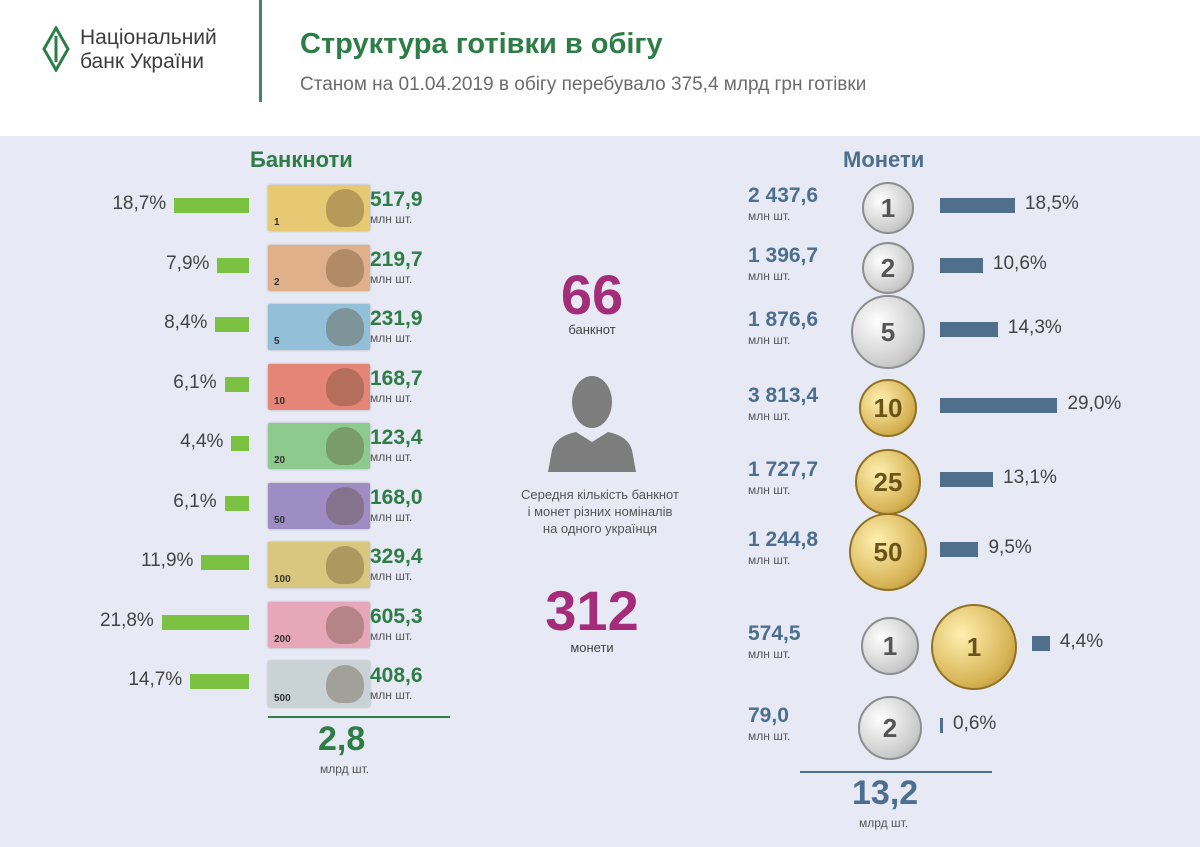 The image size is (1200, 847). I want to click on header-divider, so click(260, 51).